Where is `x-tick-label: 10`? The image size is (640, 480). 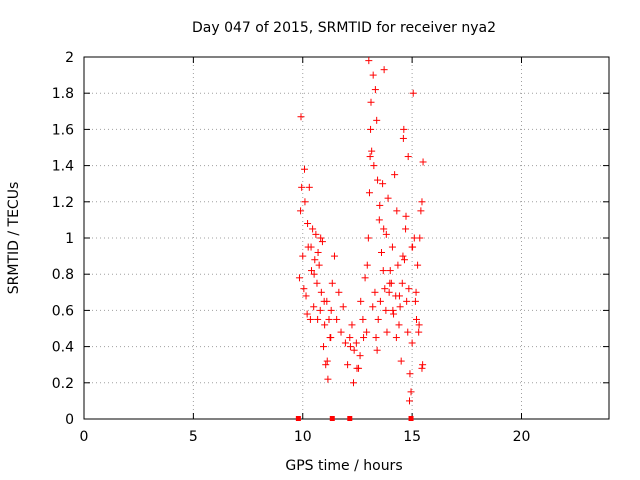 x-tick-label: 10 is located at coordinates (303, 437).